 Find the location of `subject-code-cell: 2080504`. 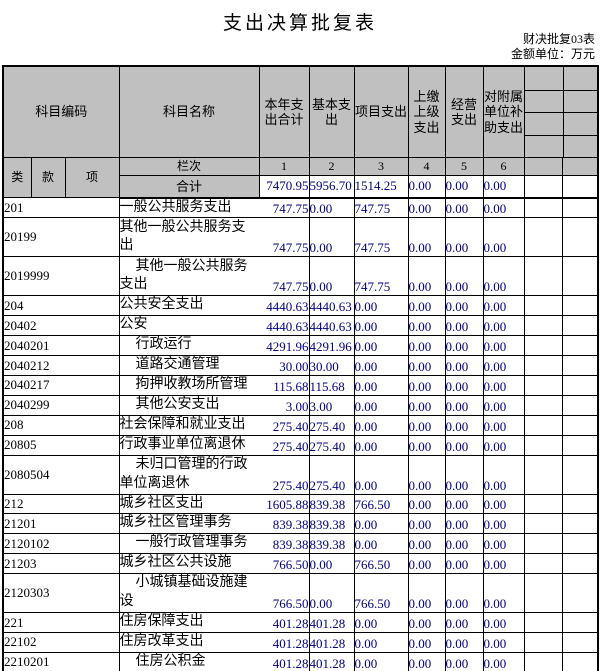

subject-code-cell: 2080504 is located at coordinates (61, 474).